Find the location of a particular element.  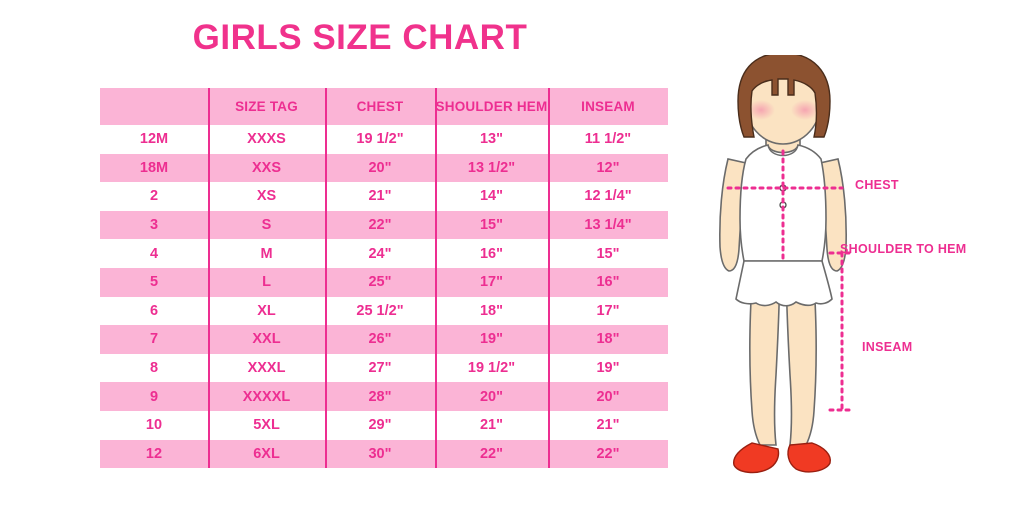

cell-size: 3 is located at coordinates (154, 225).